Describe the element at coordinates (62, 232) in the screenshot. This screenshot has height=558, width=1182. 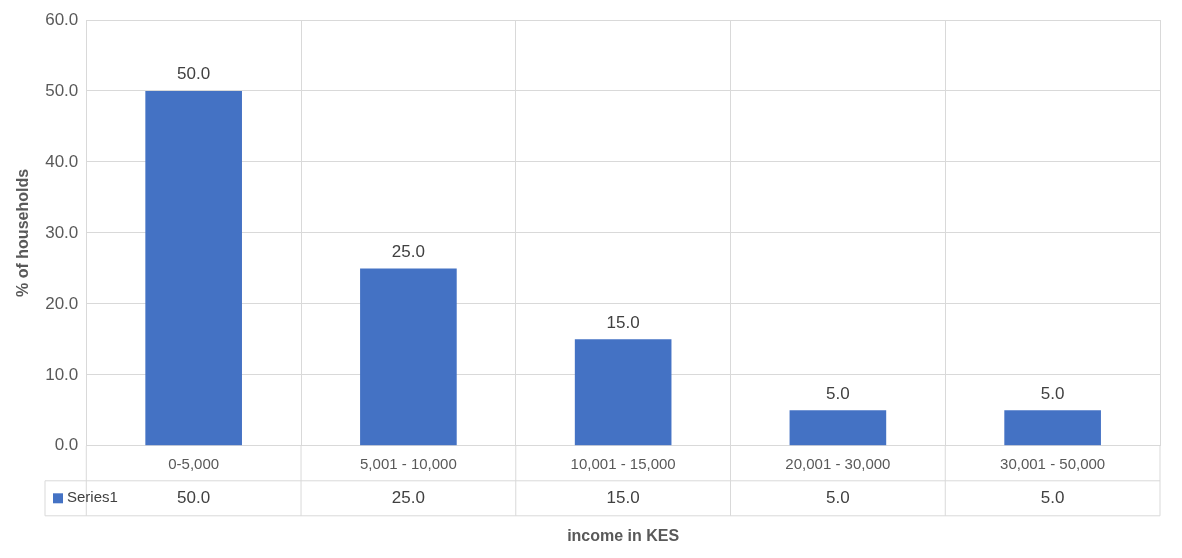
I see `y-tick-label: 30.0` at that location.